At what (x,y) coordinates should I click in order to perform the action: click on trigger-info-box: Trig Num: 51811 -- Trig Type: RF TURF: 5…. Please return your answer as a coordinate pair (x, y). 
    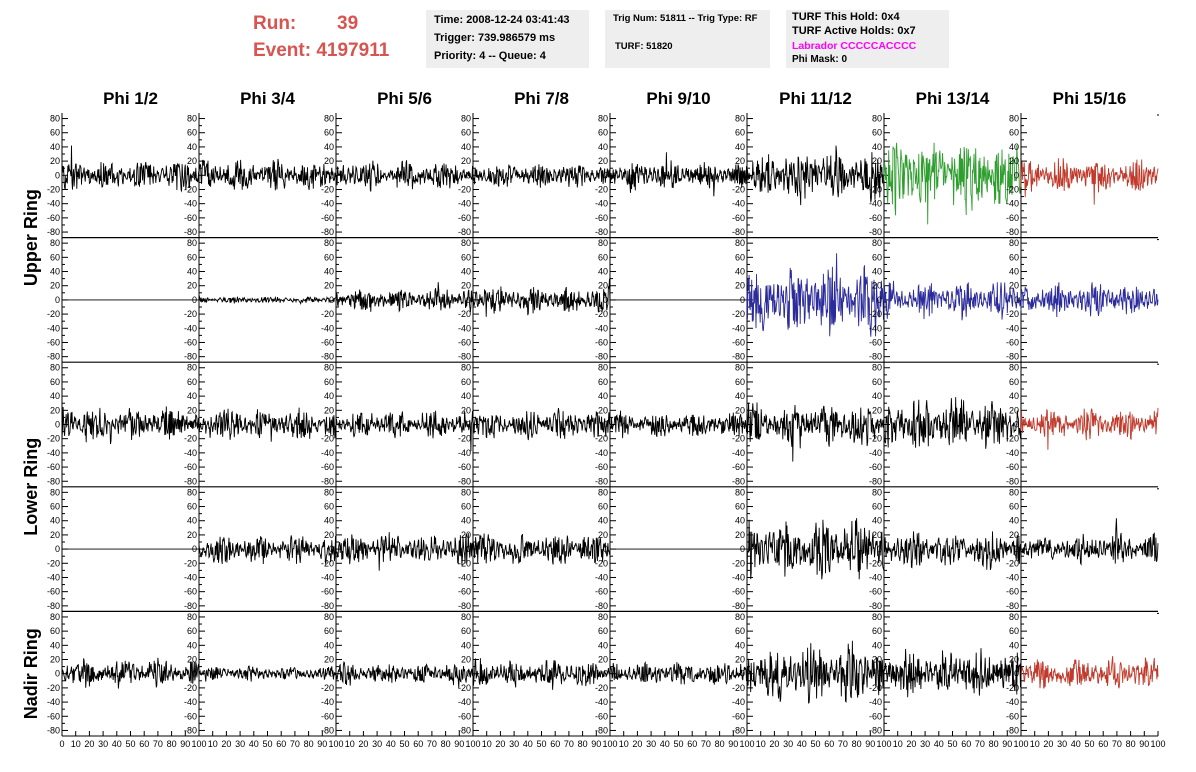
    Looking at the image, I should click on (687, 39).